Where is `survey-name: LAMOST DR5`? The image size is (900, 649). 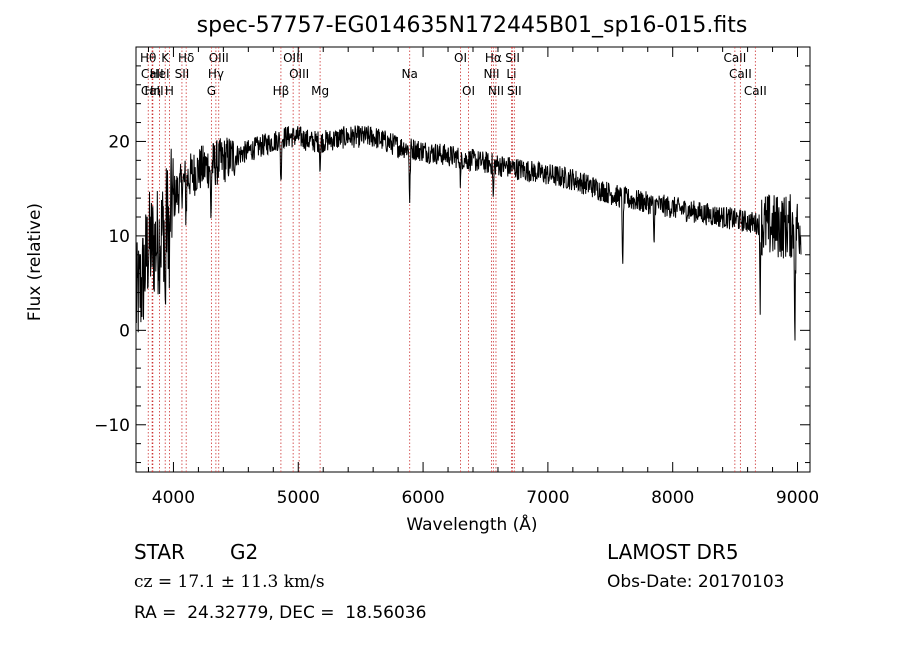 survey-name: LAMOST DR5 is located at coordinates (673, 552).